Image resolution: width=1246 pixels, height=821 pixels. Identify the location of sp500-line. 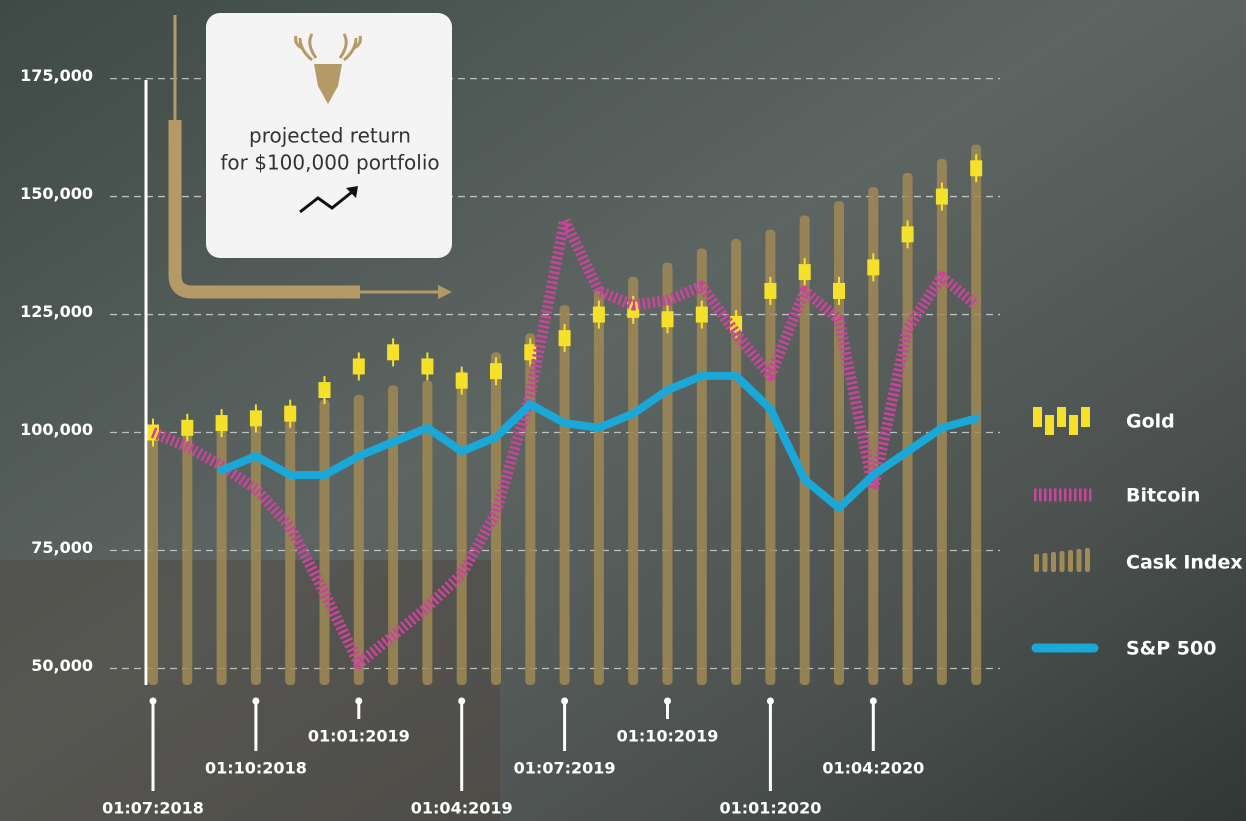
(599, 441).